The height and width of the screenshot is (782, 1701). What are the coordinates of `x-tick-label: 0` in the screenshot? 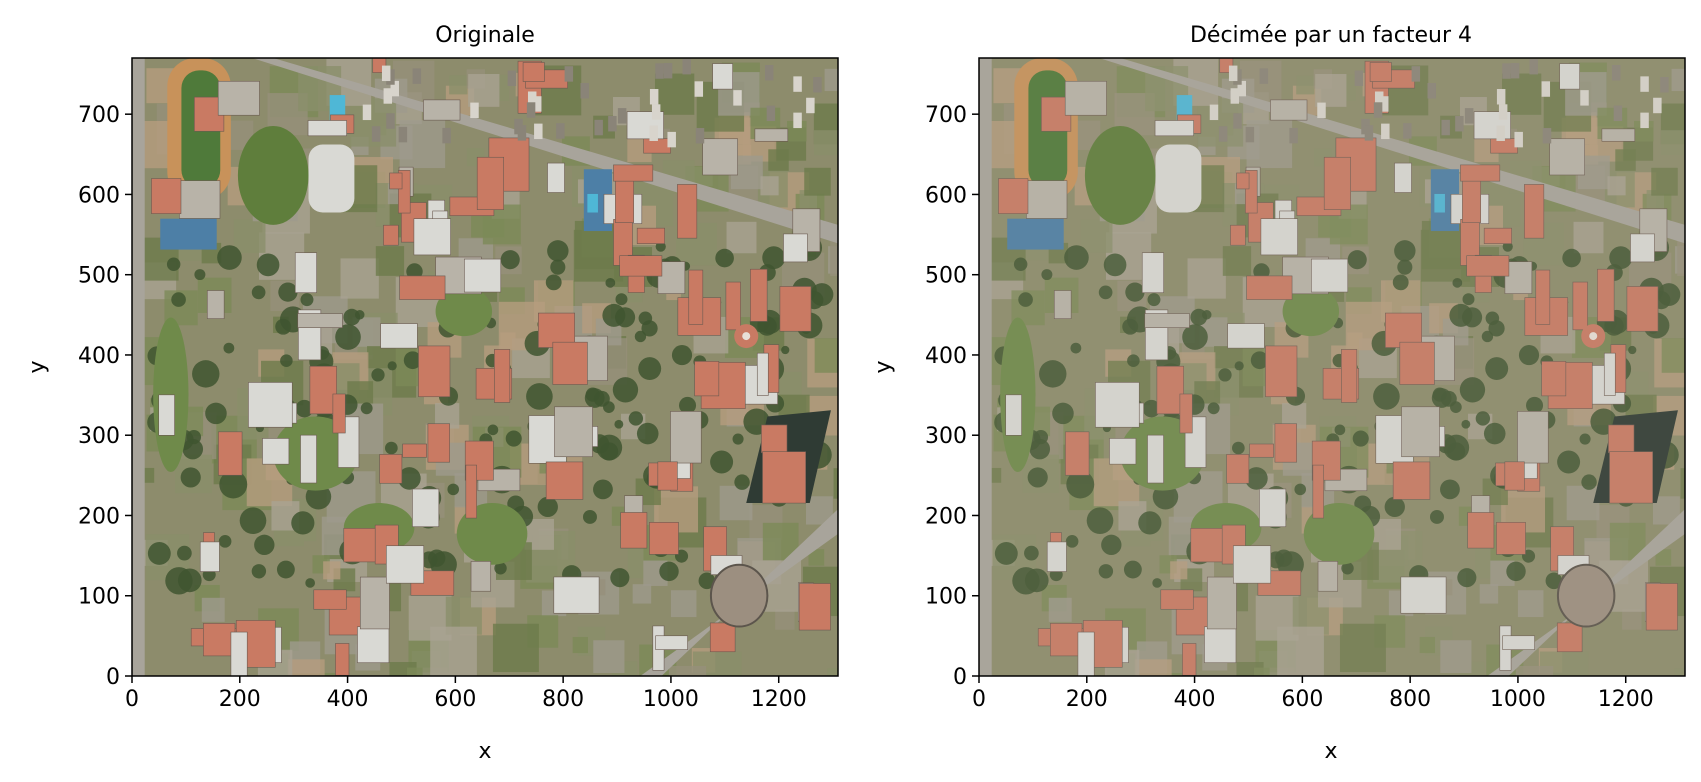 It's located at (132, 699).